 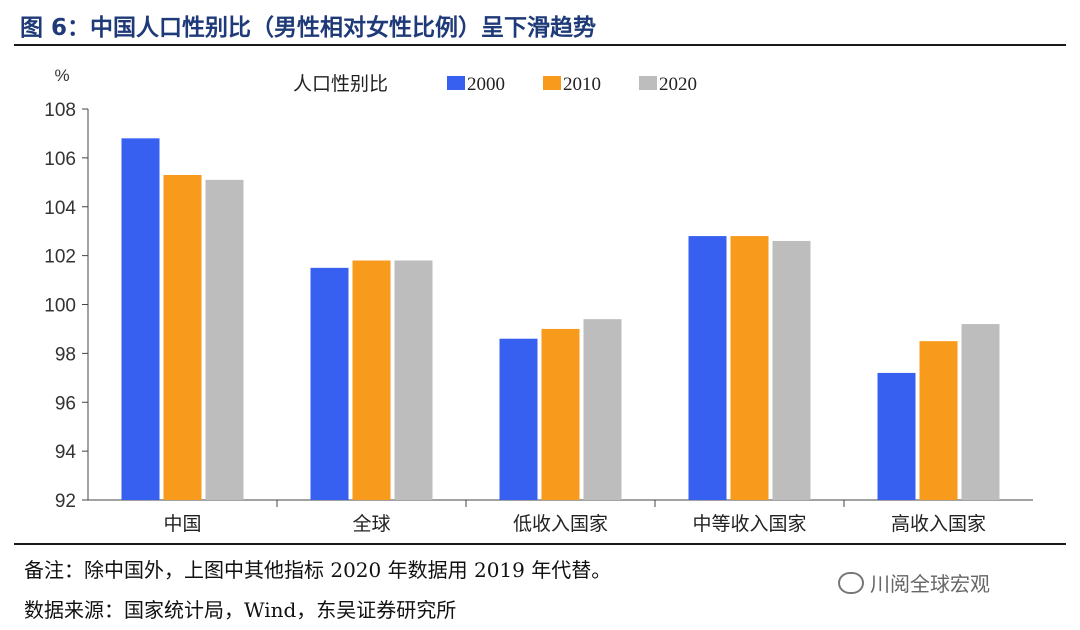 What do you see at coordinates (540, 544) in the screenshot?
I see `bottom-rule` at bounding box center [540, 544].